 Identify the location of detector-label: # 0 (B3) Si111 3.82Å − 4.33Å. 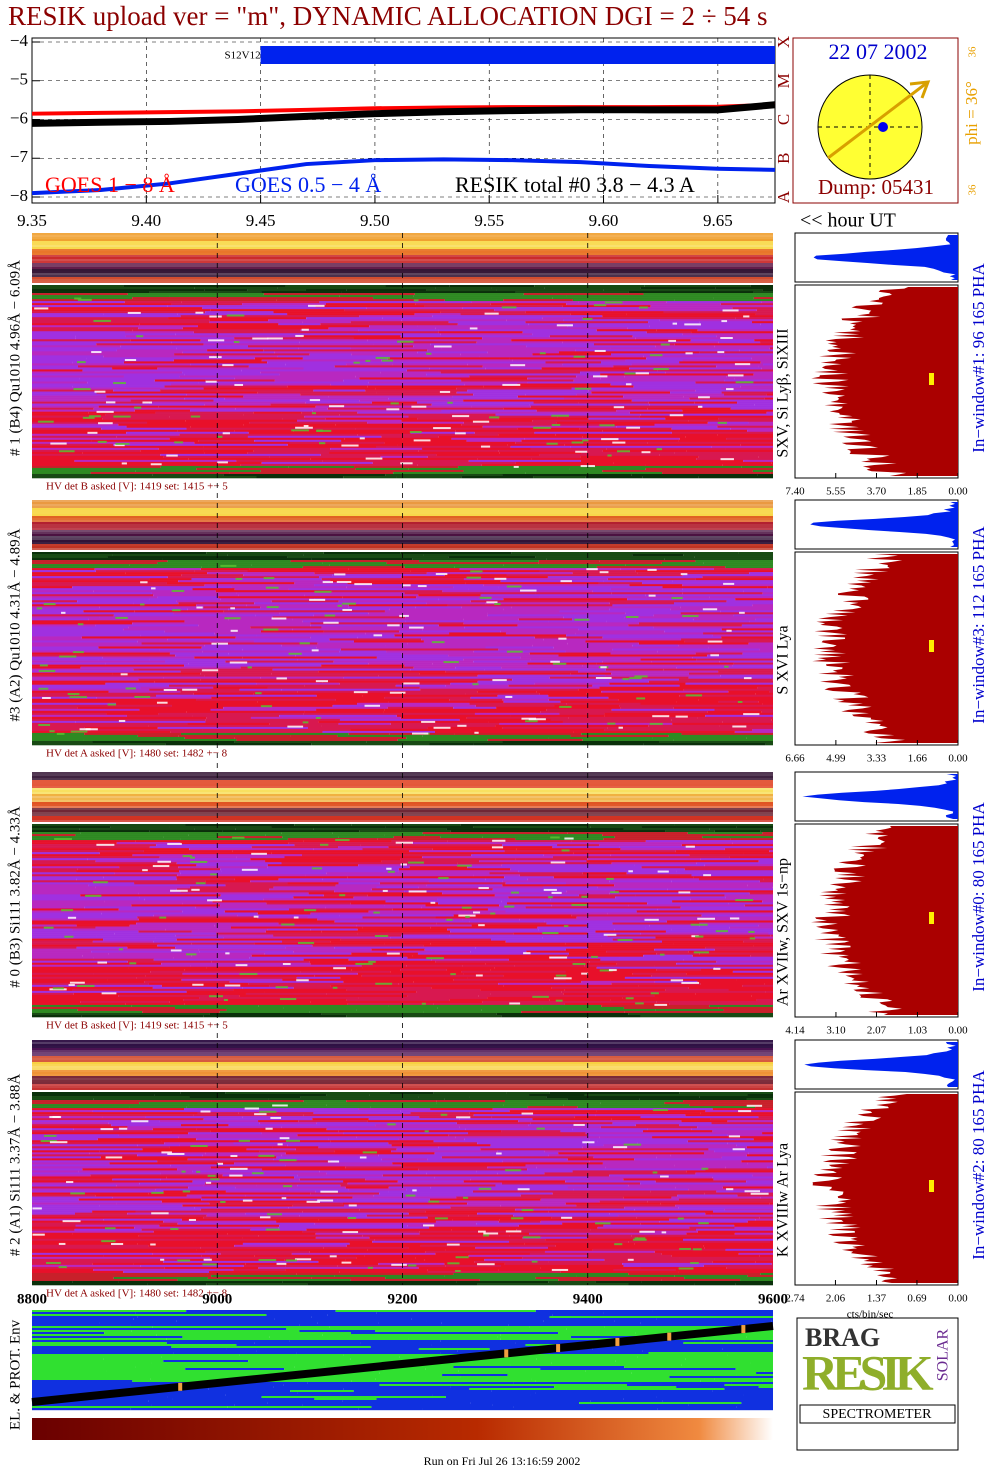
(15, 897).